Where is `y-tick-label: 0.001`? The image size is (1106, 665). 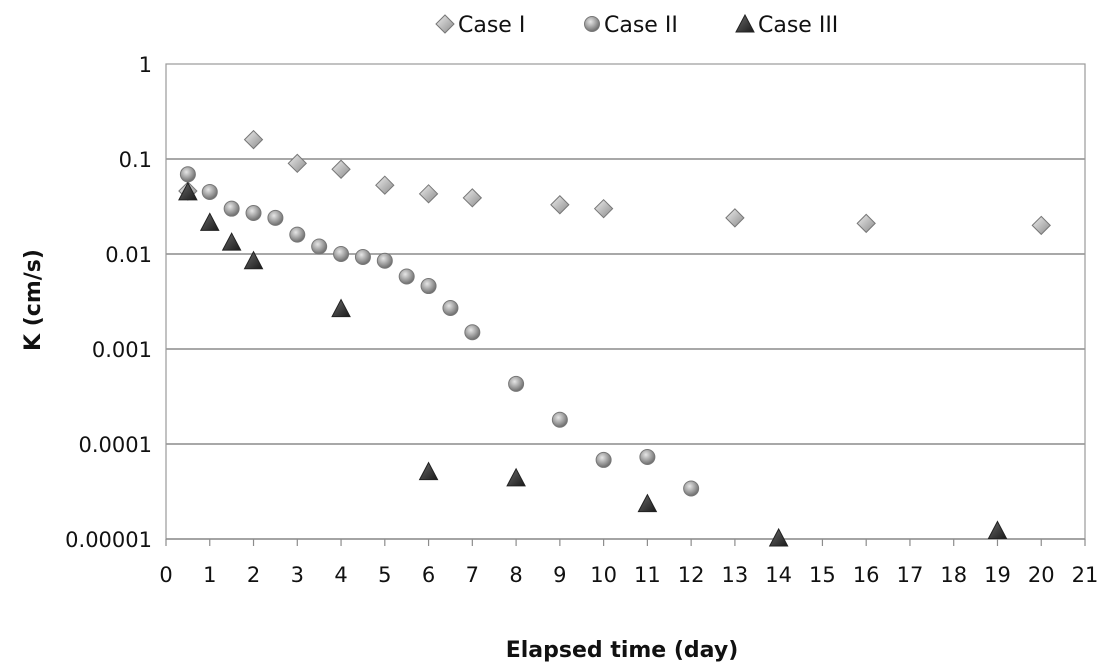
y-tick-label: 0.001 is located at coordinates (122, 350).